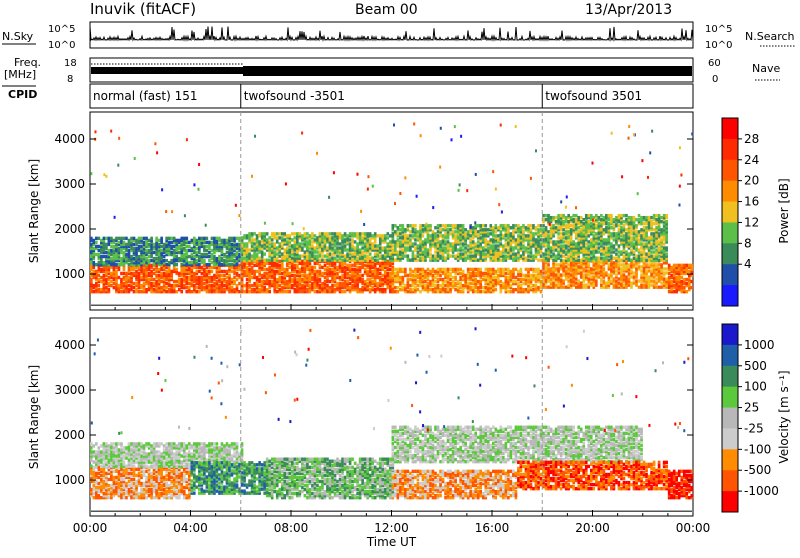 The image size is (800, 558). What do you see at coordinates (751, 181) in the screenshot?
I see `colorbar-tick-label: 20` at bounding box center [751, 181].